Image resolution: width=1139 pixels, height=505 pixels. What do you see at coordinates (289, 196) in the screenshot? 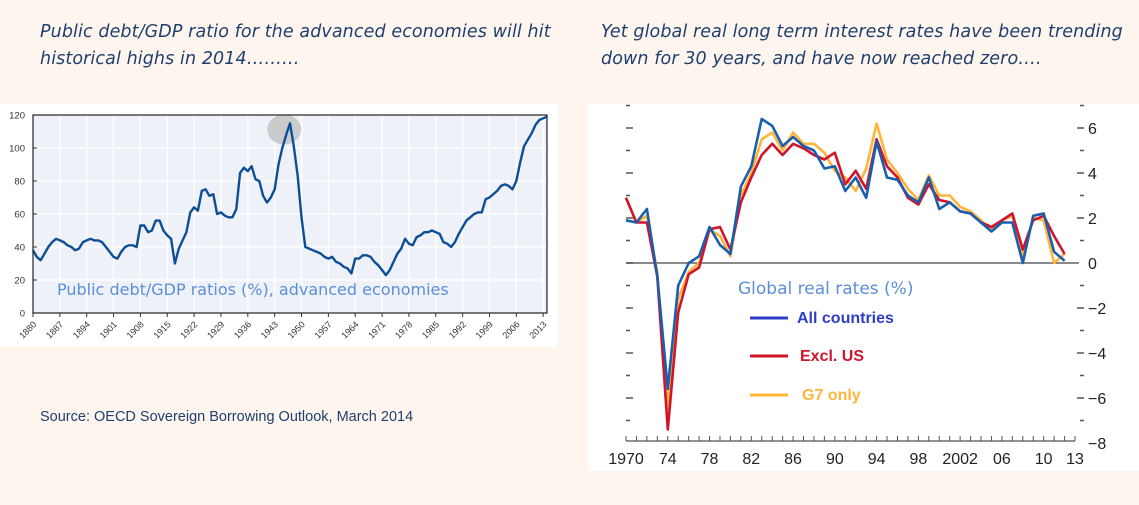
I see `debt-line` at bounding box center [289, 196].